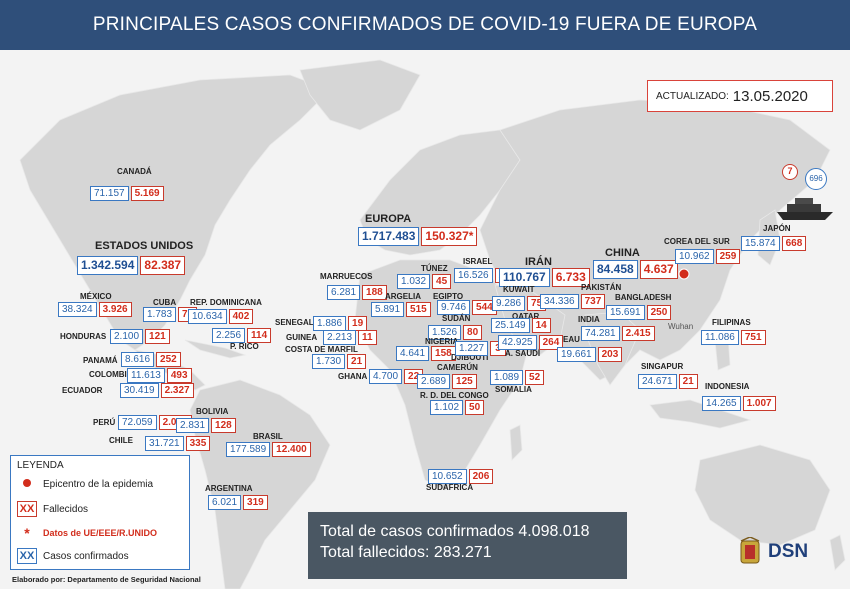 This screenshot has width=850, height=589. I want to click on dsn-logo: DSN, so click(772, 552).